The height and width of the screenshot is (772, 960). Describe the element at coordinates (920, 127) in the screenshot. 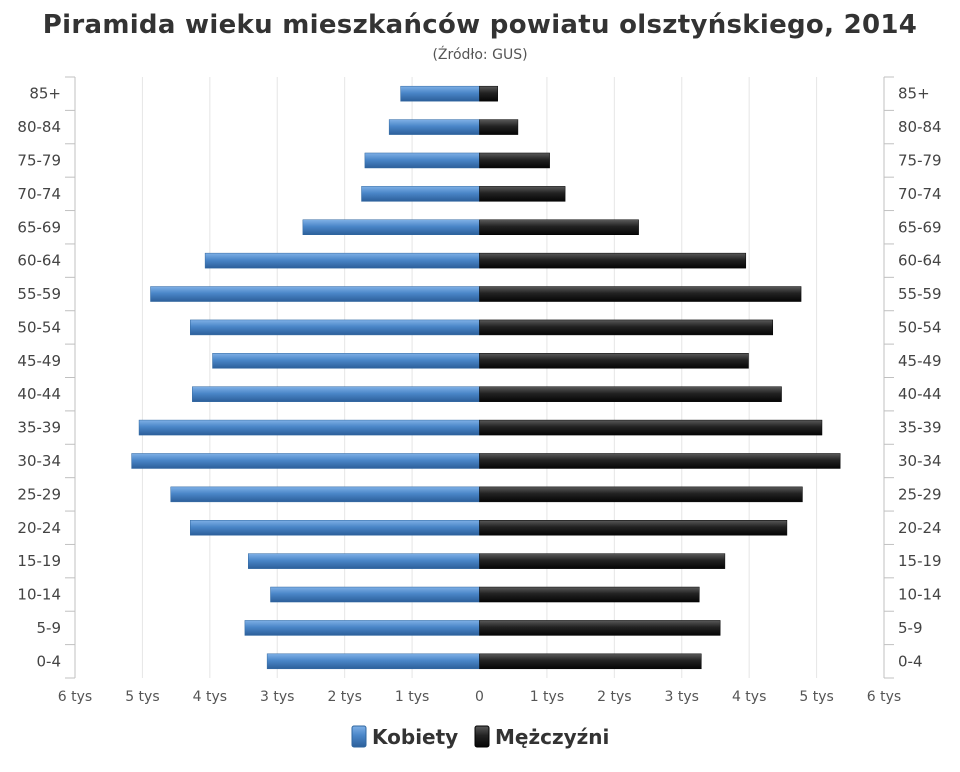

I see `category-label-right: 80-84` at that location.